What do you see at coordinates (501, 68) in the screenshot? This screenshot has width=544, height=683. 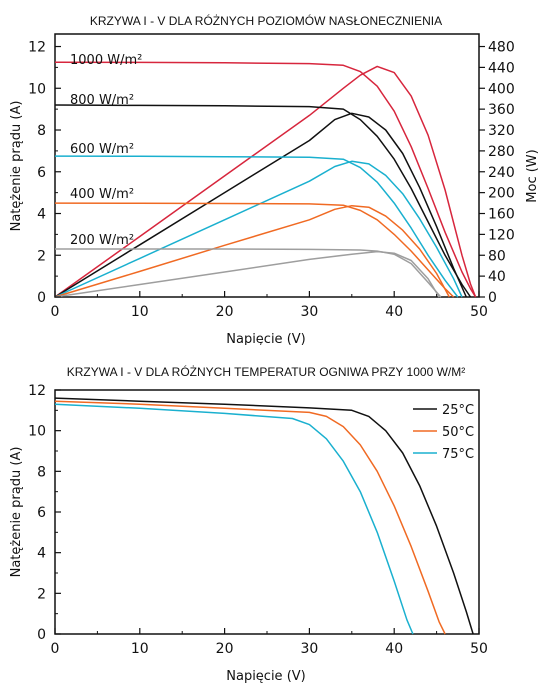 I see `y2-tick-label: 440` at bounding box center [501, 68].